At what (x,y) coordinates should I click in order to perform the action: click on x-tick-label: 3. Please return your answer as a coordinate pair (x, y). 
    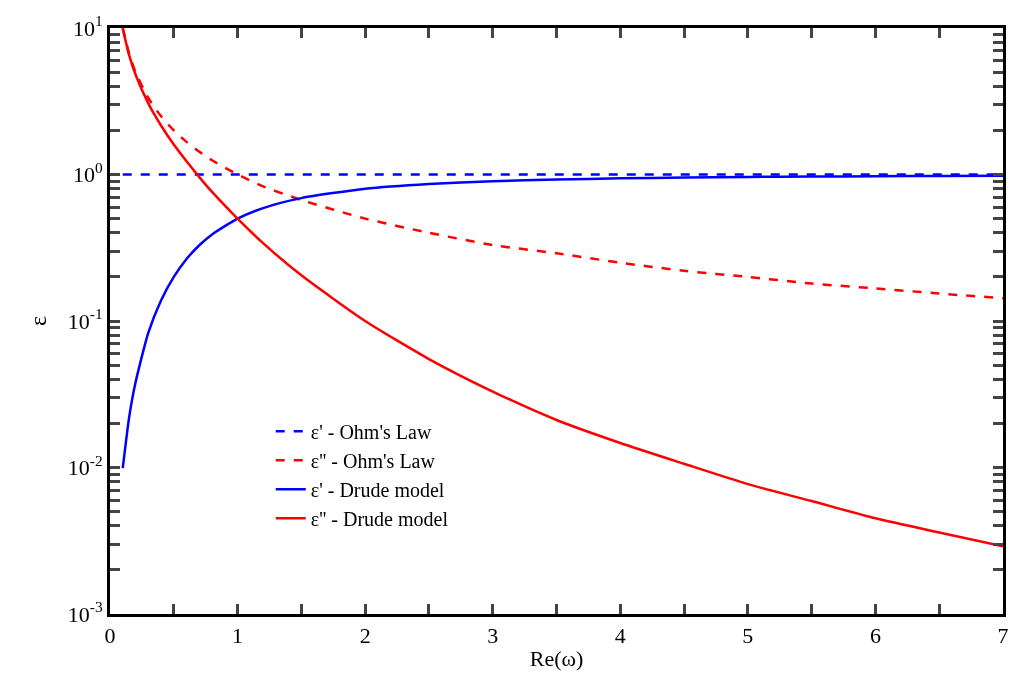
    Looking at the image, I should click on (493, 636).